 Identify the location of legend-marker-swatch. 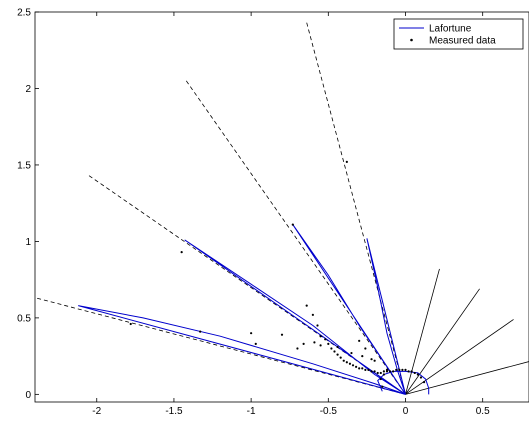
(411, 40).